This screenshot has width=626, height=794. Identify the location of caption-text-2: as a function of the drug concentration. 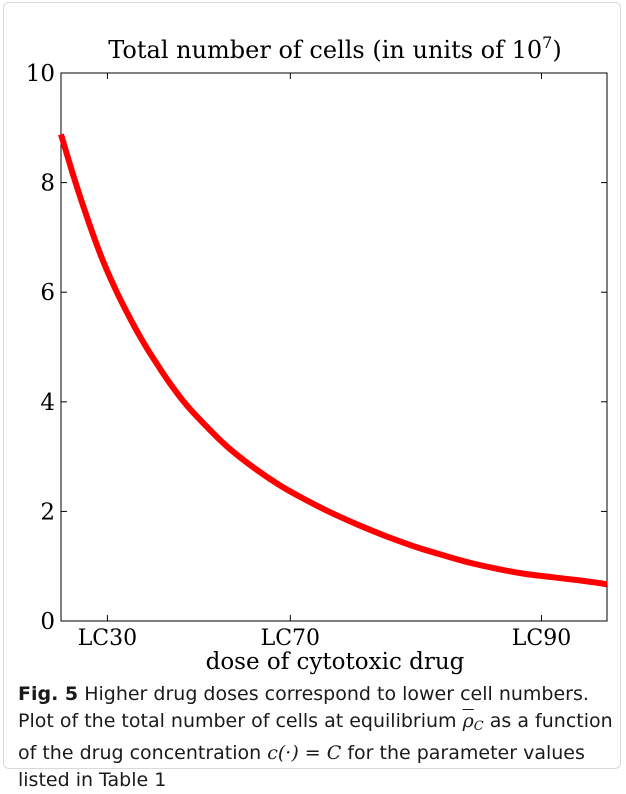
(315, 737).